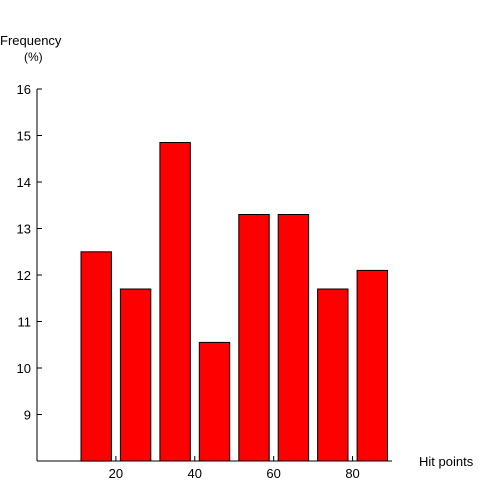  What do you see at coordinates (25, 322) in the screenshot?
I see `y-tick-label: 11` at bounding box center [25, 322].